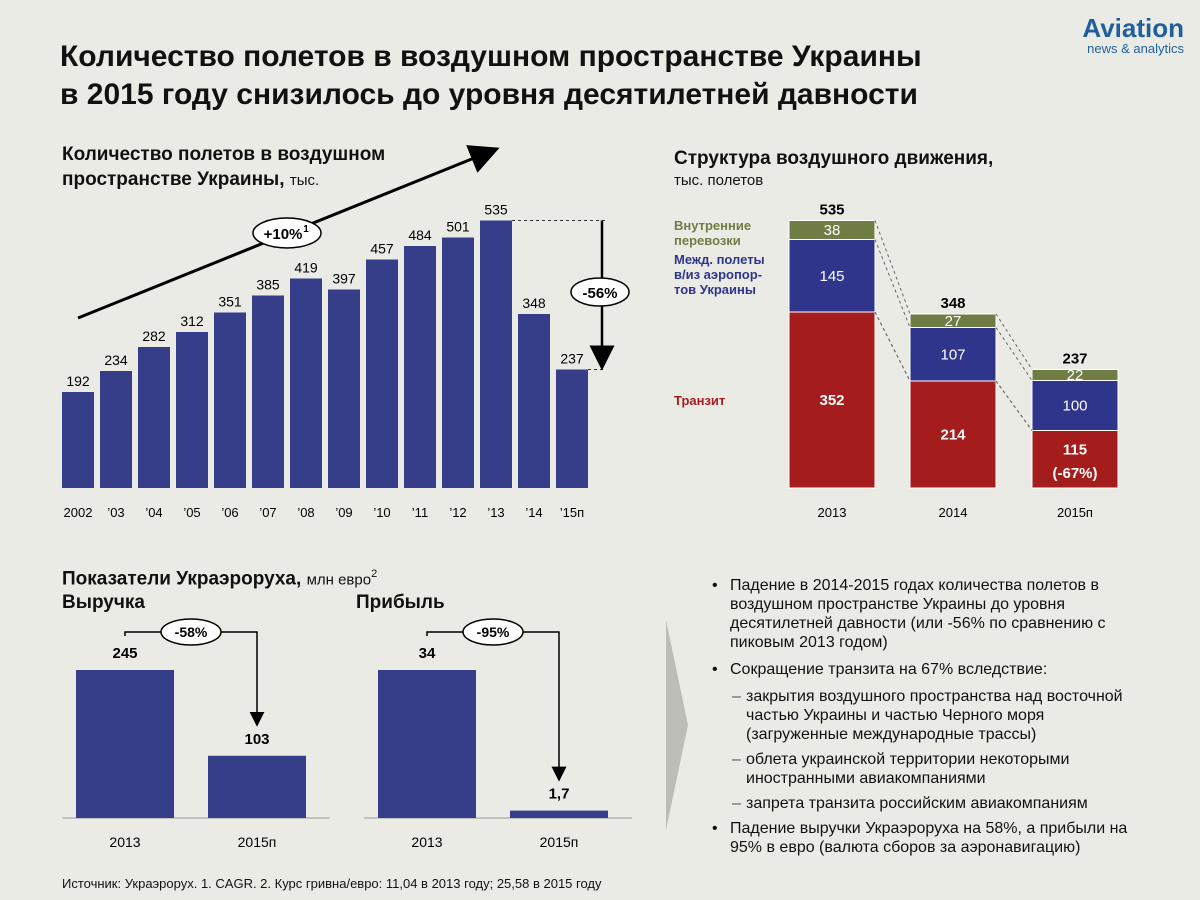  Describe the element at coordinates (832, 512) in the screenshot. I see `structure-year-label: 2013` at that location.